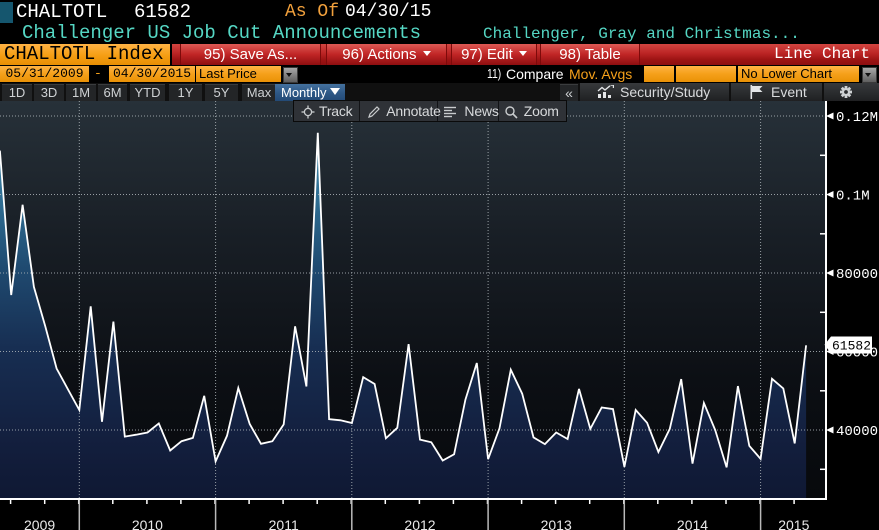 Image resolution: width=879 pixels, height=530 pixels. Describe the element at coordinates (853, 197) in the screenshot. I see `svg-text: 0.1M` at that location.